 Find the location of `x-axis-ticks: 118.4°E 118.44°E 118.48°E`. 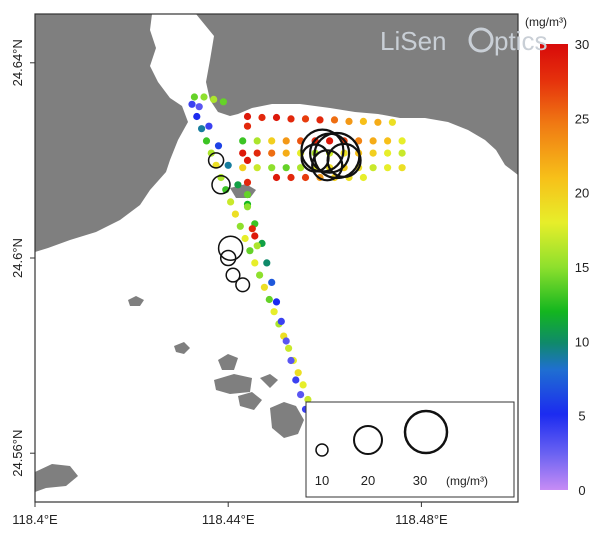

x-axis-ticks: 118.4°E 118.44°E 118.48°E is located at coordinates (230, 514).